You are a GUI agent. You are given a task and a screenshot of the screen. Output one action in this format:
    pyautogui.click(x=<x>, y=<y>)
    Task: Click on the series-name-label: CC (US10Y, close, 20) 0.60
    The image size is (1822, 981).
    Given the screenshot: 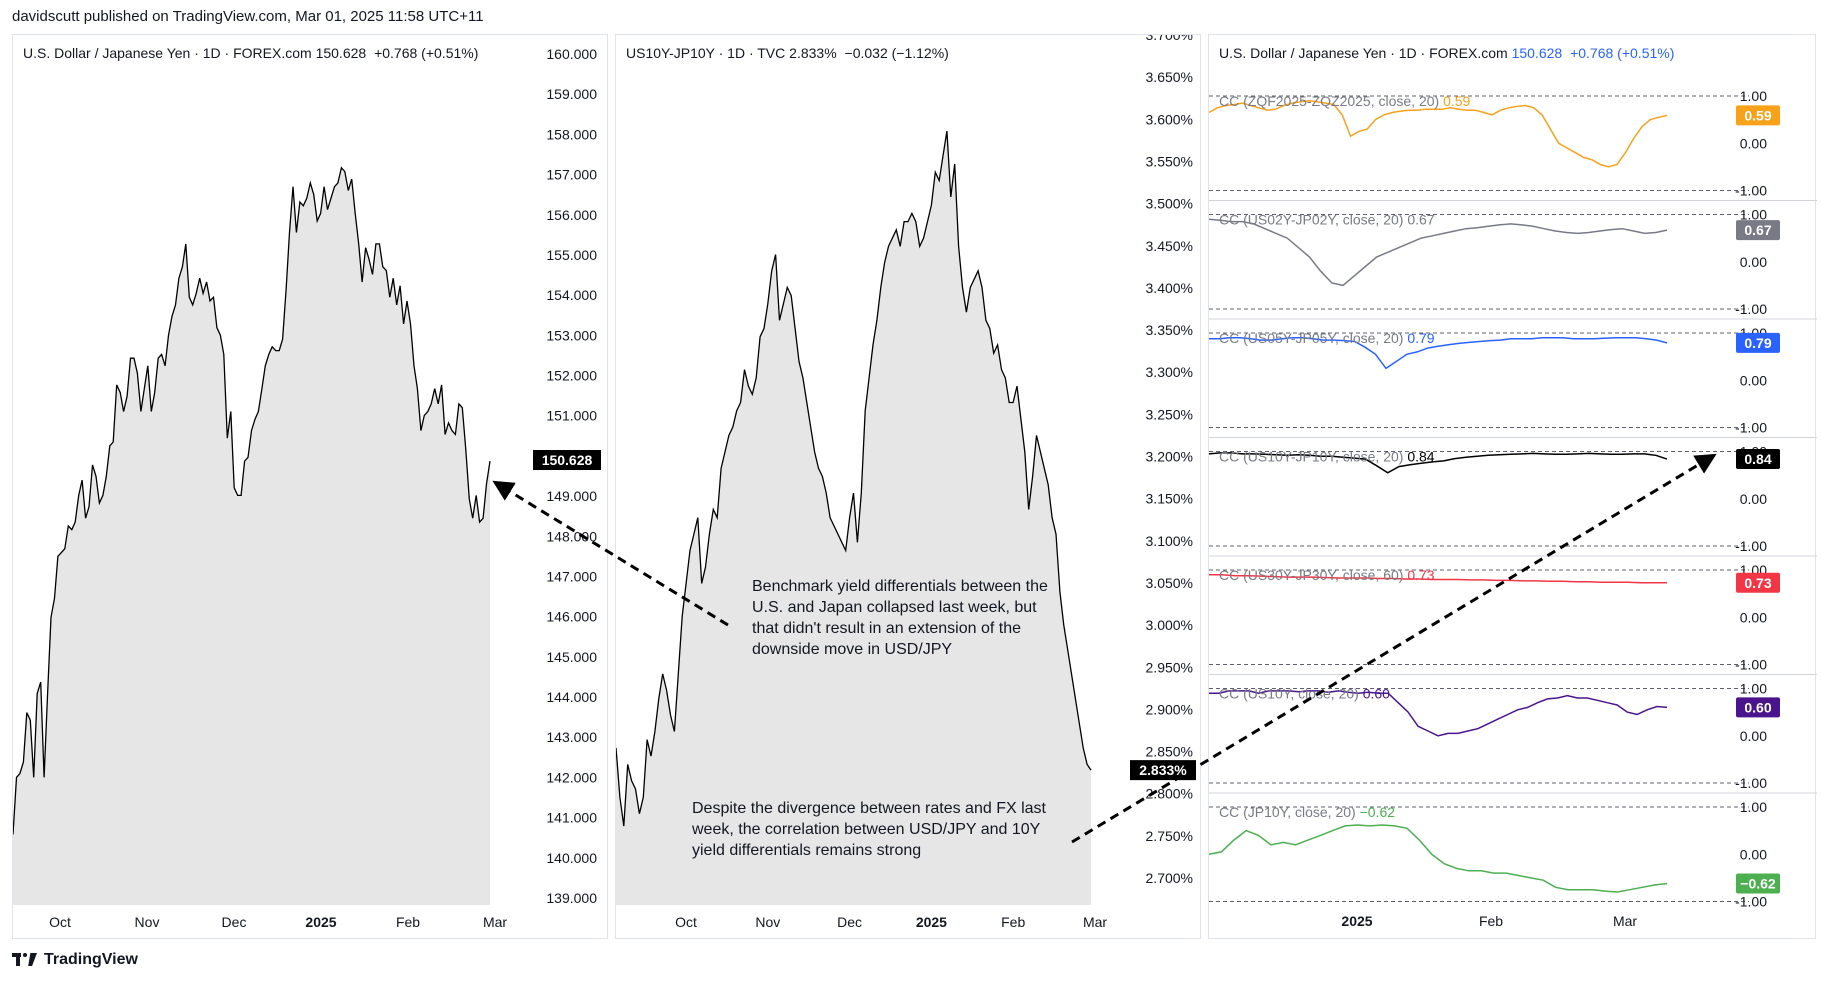 What is the action you would take?
    pyautogui.click(x=1304, y=694)
    